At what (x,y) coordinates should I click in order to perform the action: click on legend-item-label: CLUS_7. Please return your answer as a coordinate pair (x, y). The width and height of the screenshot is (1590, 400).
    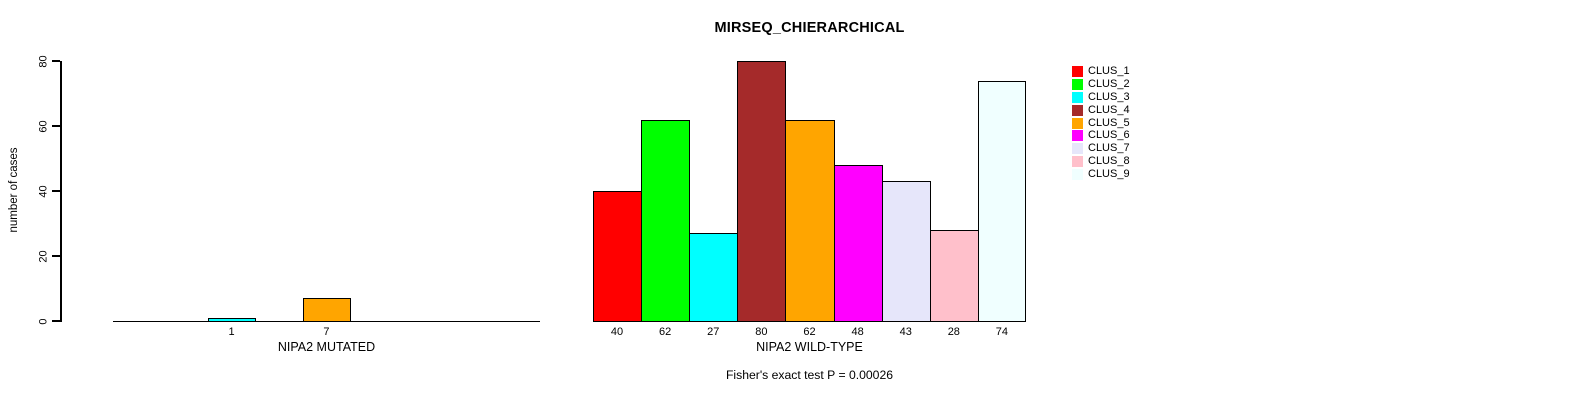
    Looking at the image, I should click on (1109, 148).